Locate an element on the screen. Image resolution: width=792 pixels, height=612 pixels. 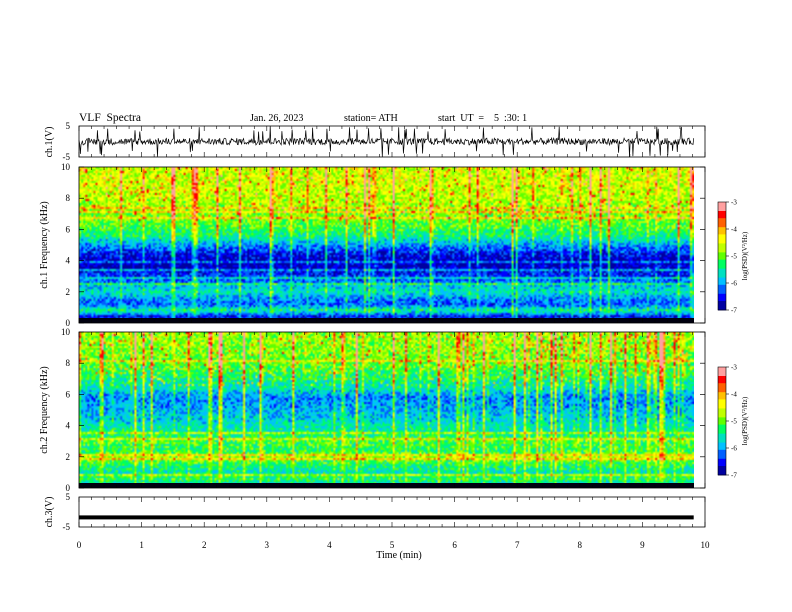
colorbar-tick-label: -7 is located at coordinates (734, 476).